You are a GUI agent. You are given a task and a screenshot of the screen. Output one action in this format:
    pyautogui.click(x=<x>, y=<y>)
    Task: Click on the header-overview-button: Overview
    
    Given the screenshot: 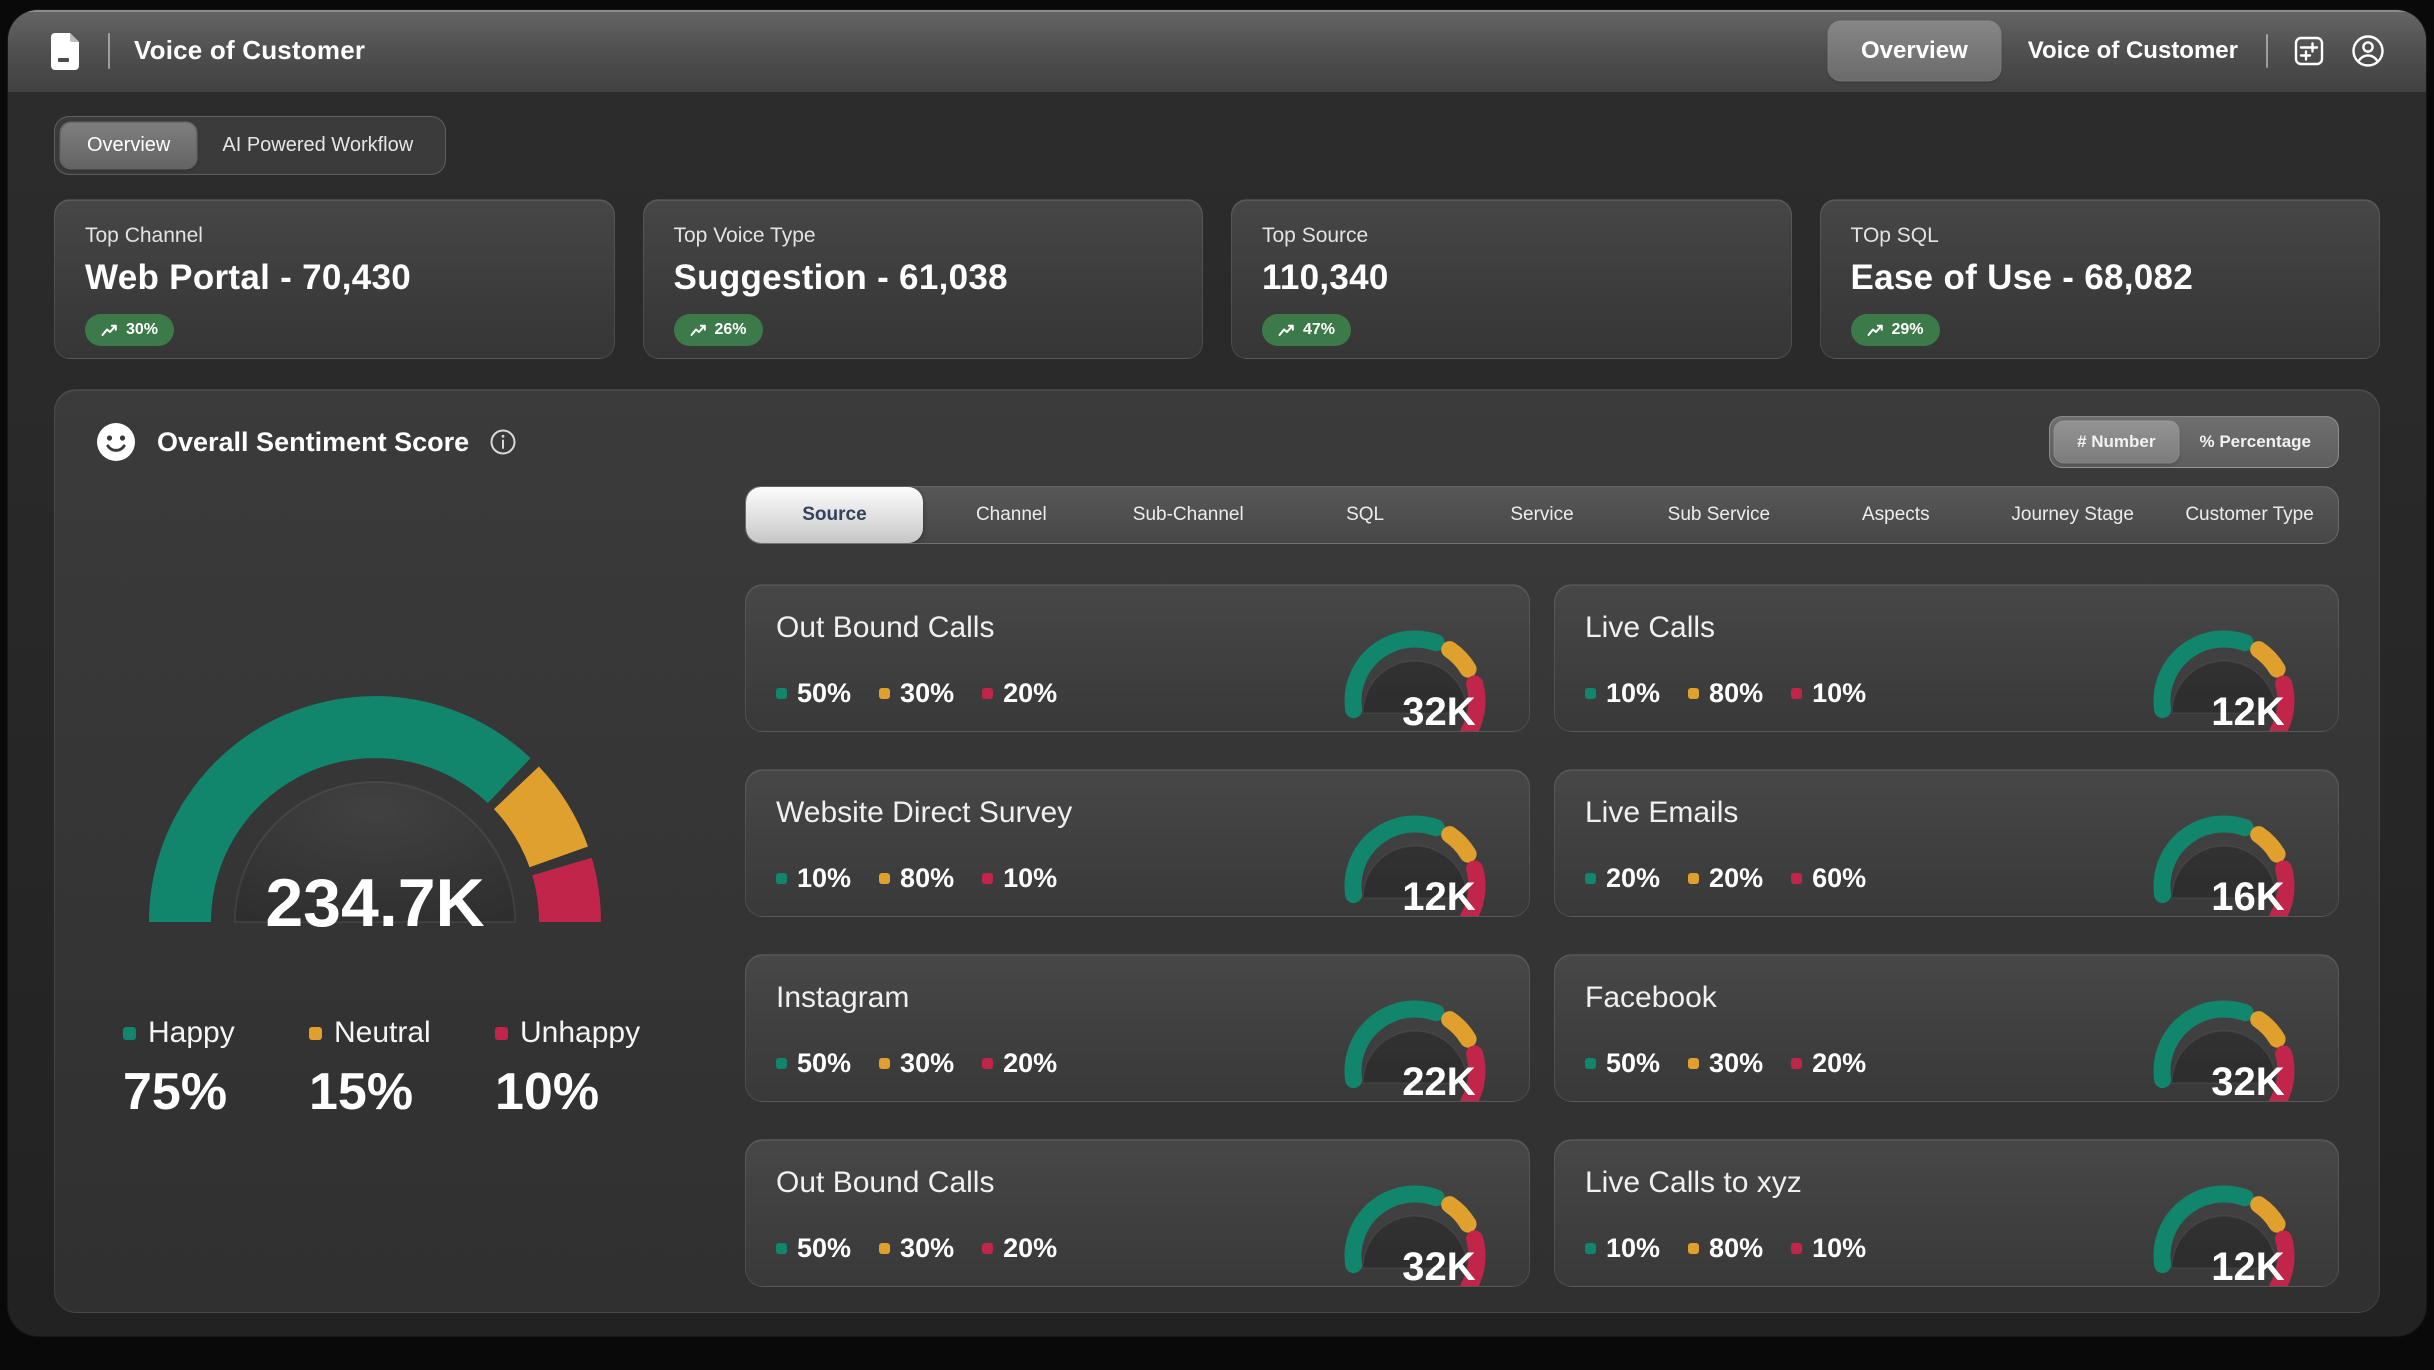 What is the action you would take?
    pyautogui.click(x=1914, y=50)
    